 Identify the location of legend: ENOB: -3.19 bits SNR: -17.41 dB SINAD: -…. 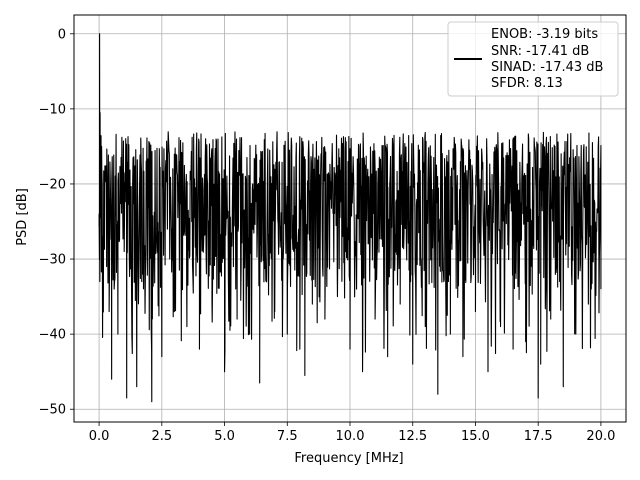
(533, 59).